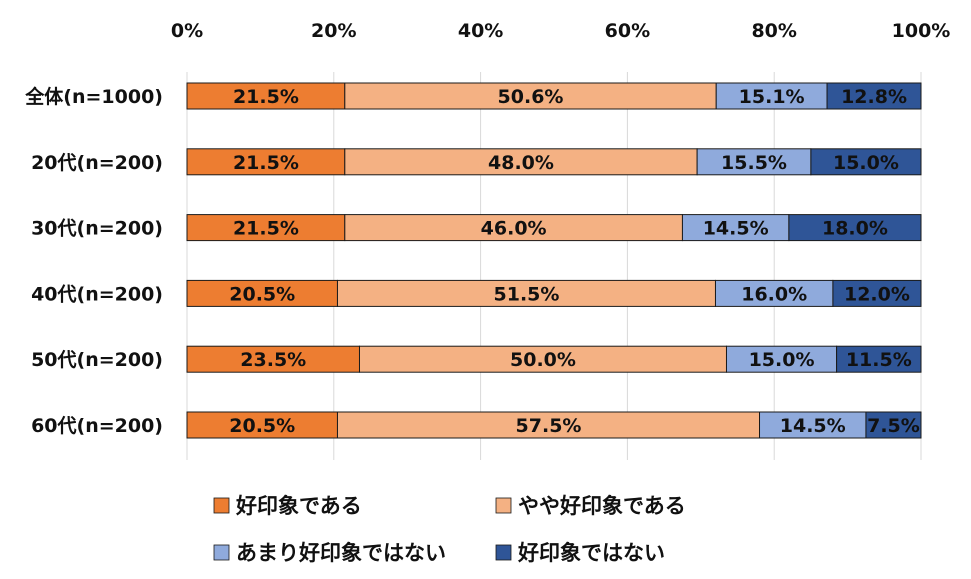 The height and width of the screenshot is (579, 971). I want to click on x-axis-ticks: 0% 20% 40% 60% 80% 100%, so click(560, 31).